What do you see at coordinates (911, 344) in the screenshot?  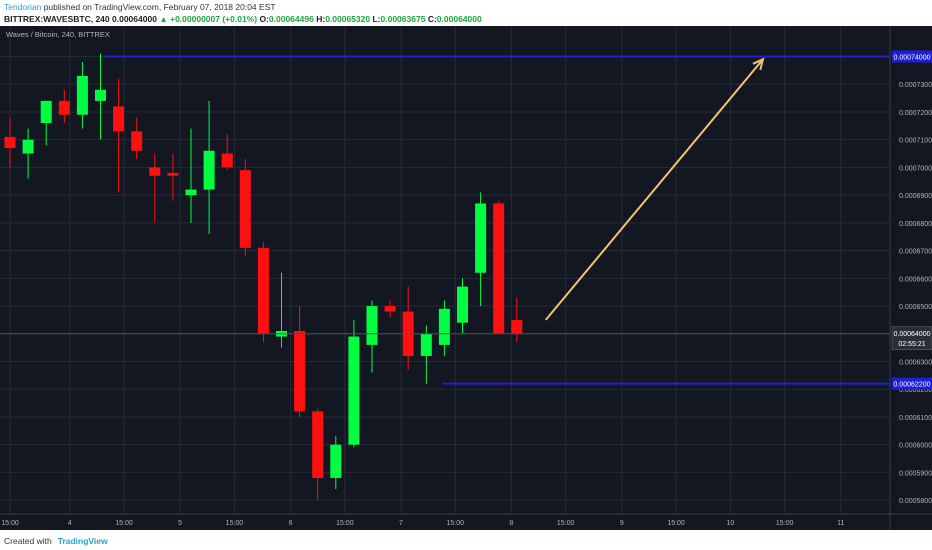 I see `bar-countdown: 02:55:21` at bounding box center [911, 344].